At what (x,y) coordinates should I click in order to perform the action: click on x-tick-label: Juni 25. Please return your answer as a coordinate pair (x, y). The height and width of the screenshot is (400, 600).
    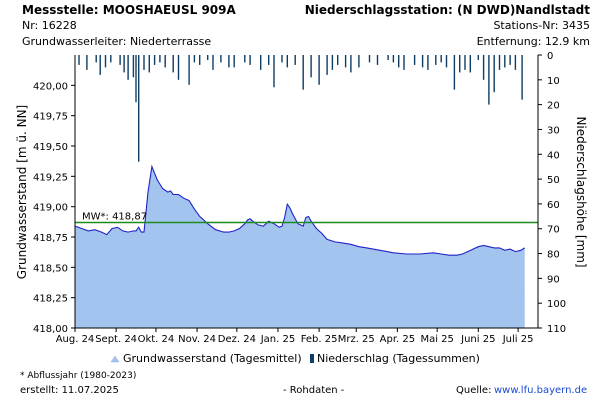
    Looking at the image, I should click on (477, 339).